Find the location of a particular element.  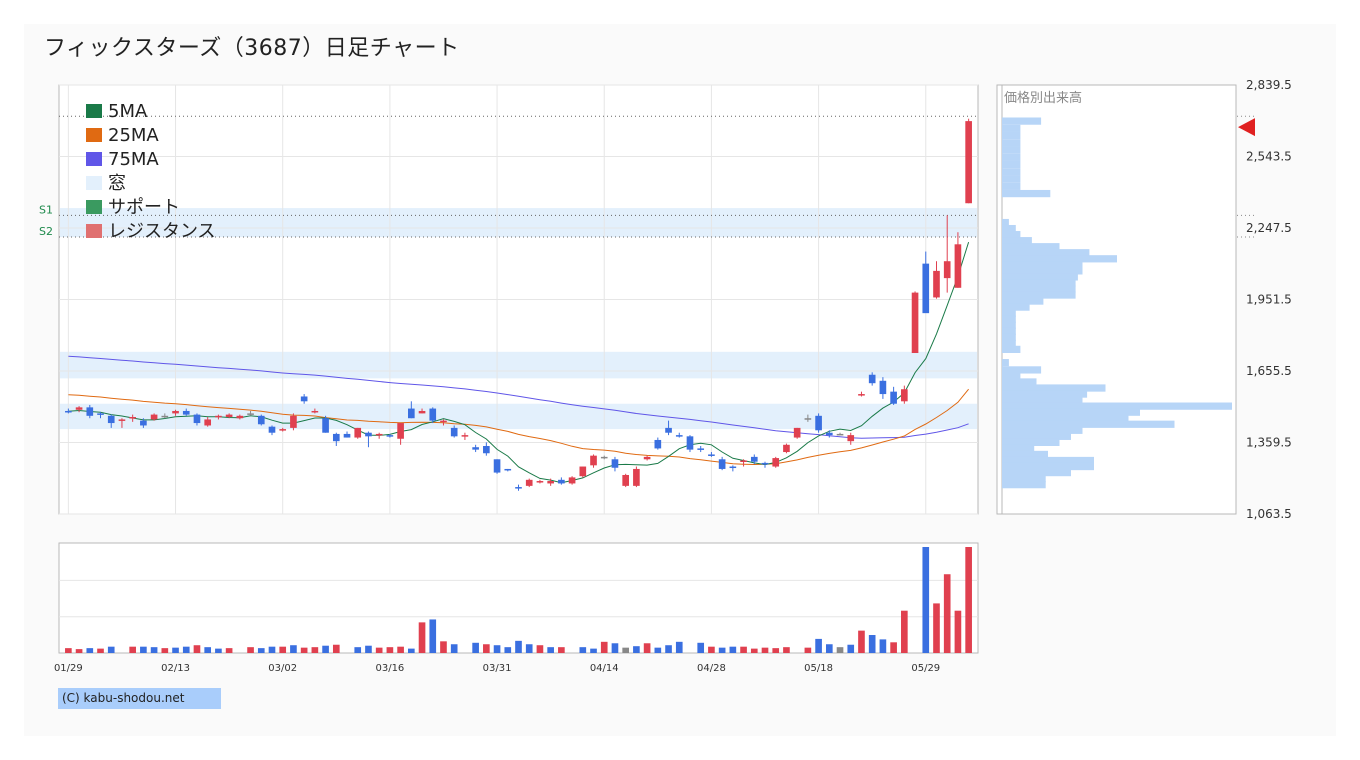

legend-label: サポート is located at coordinates (144, 207).